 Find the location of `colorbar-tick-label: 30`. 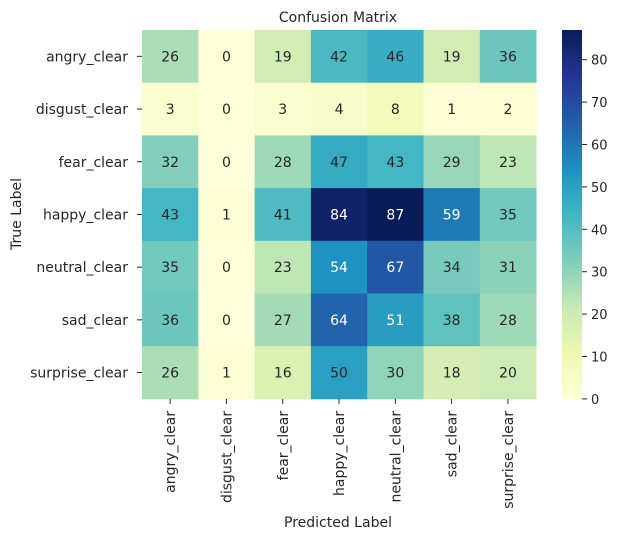

colorbar-tick-label: 30 is located at coordinates (599, 273).